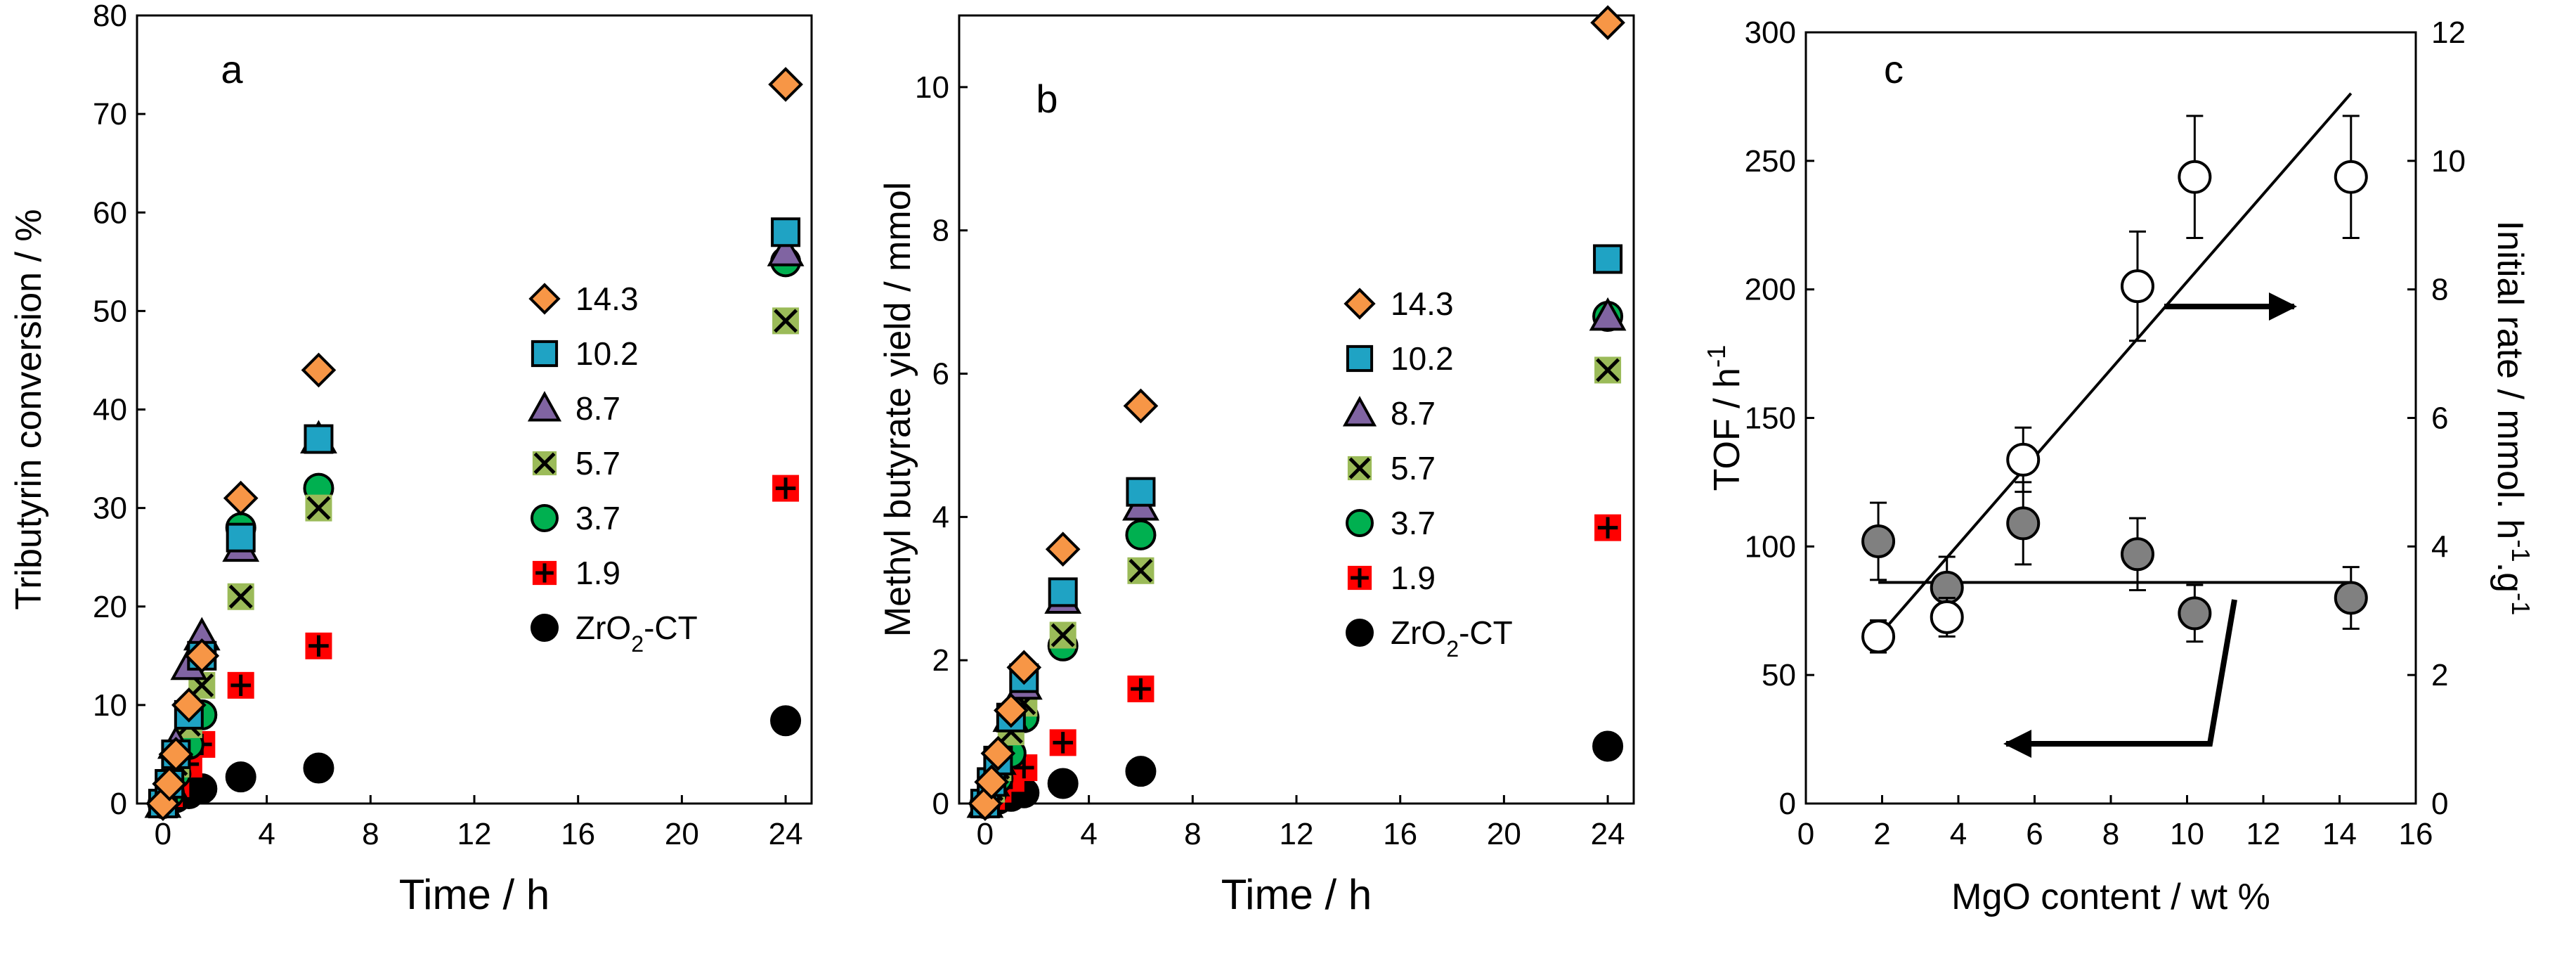 This screenshot has width=2576, height=961. Describe the element at coordinates (1805, 834) in the screenshot. I see `x-tick-label: 0` at that location.